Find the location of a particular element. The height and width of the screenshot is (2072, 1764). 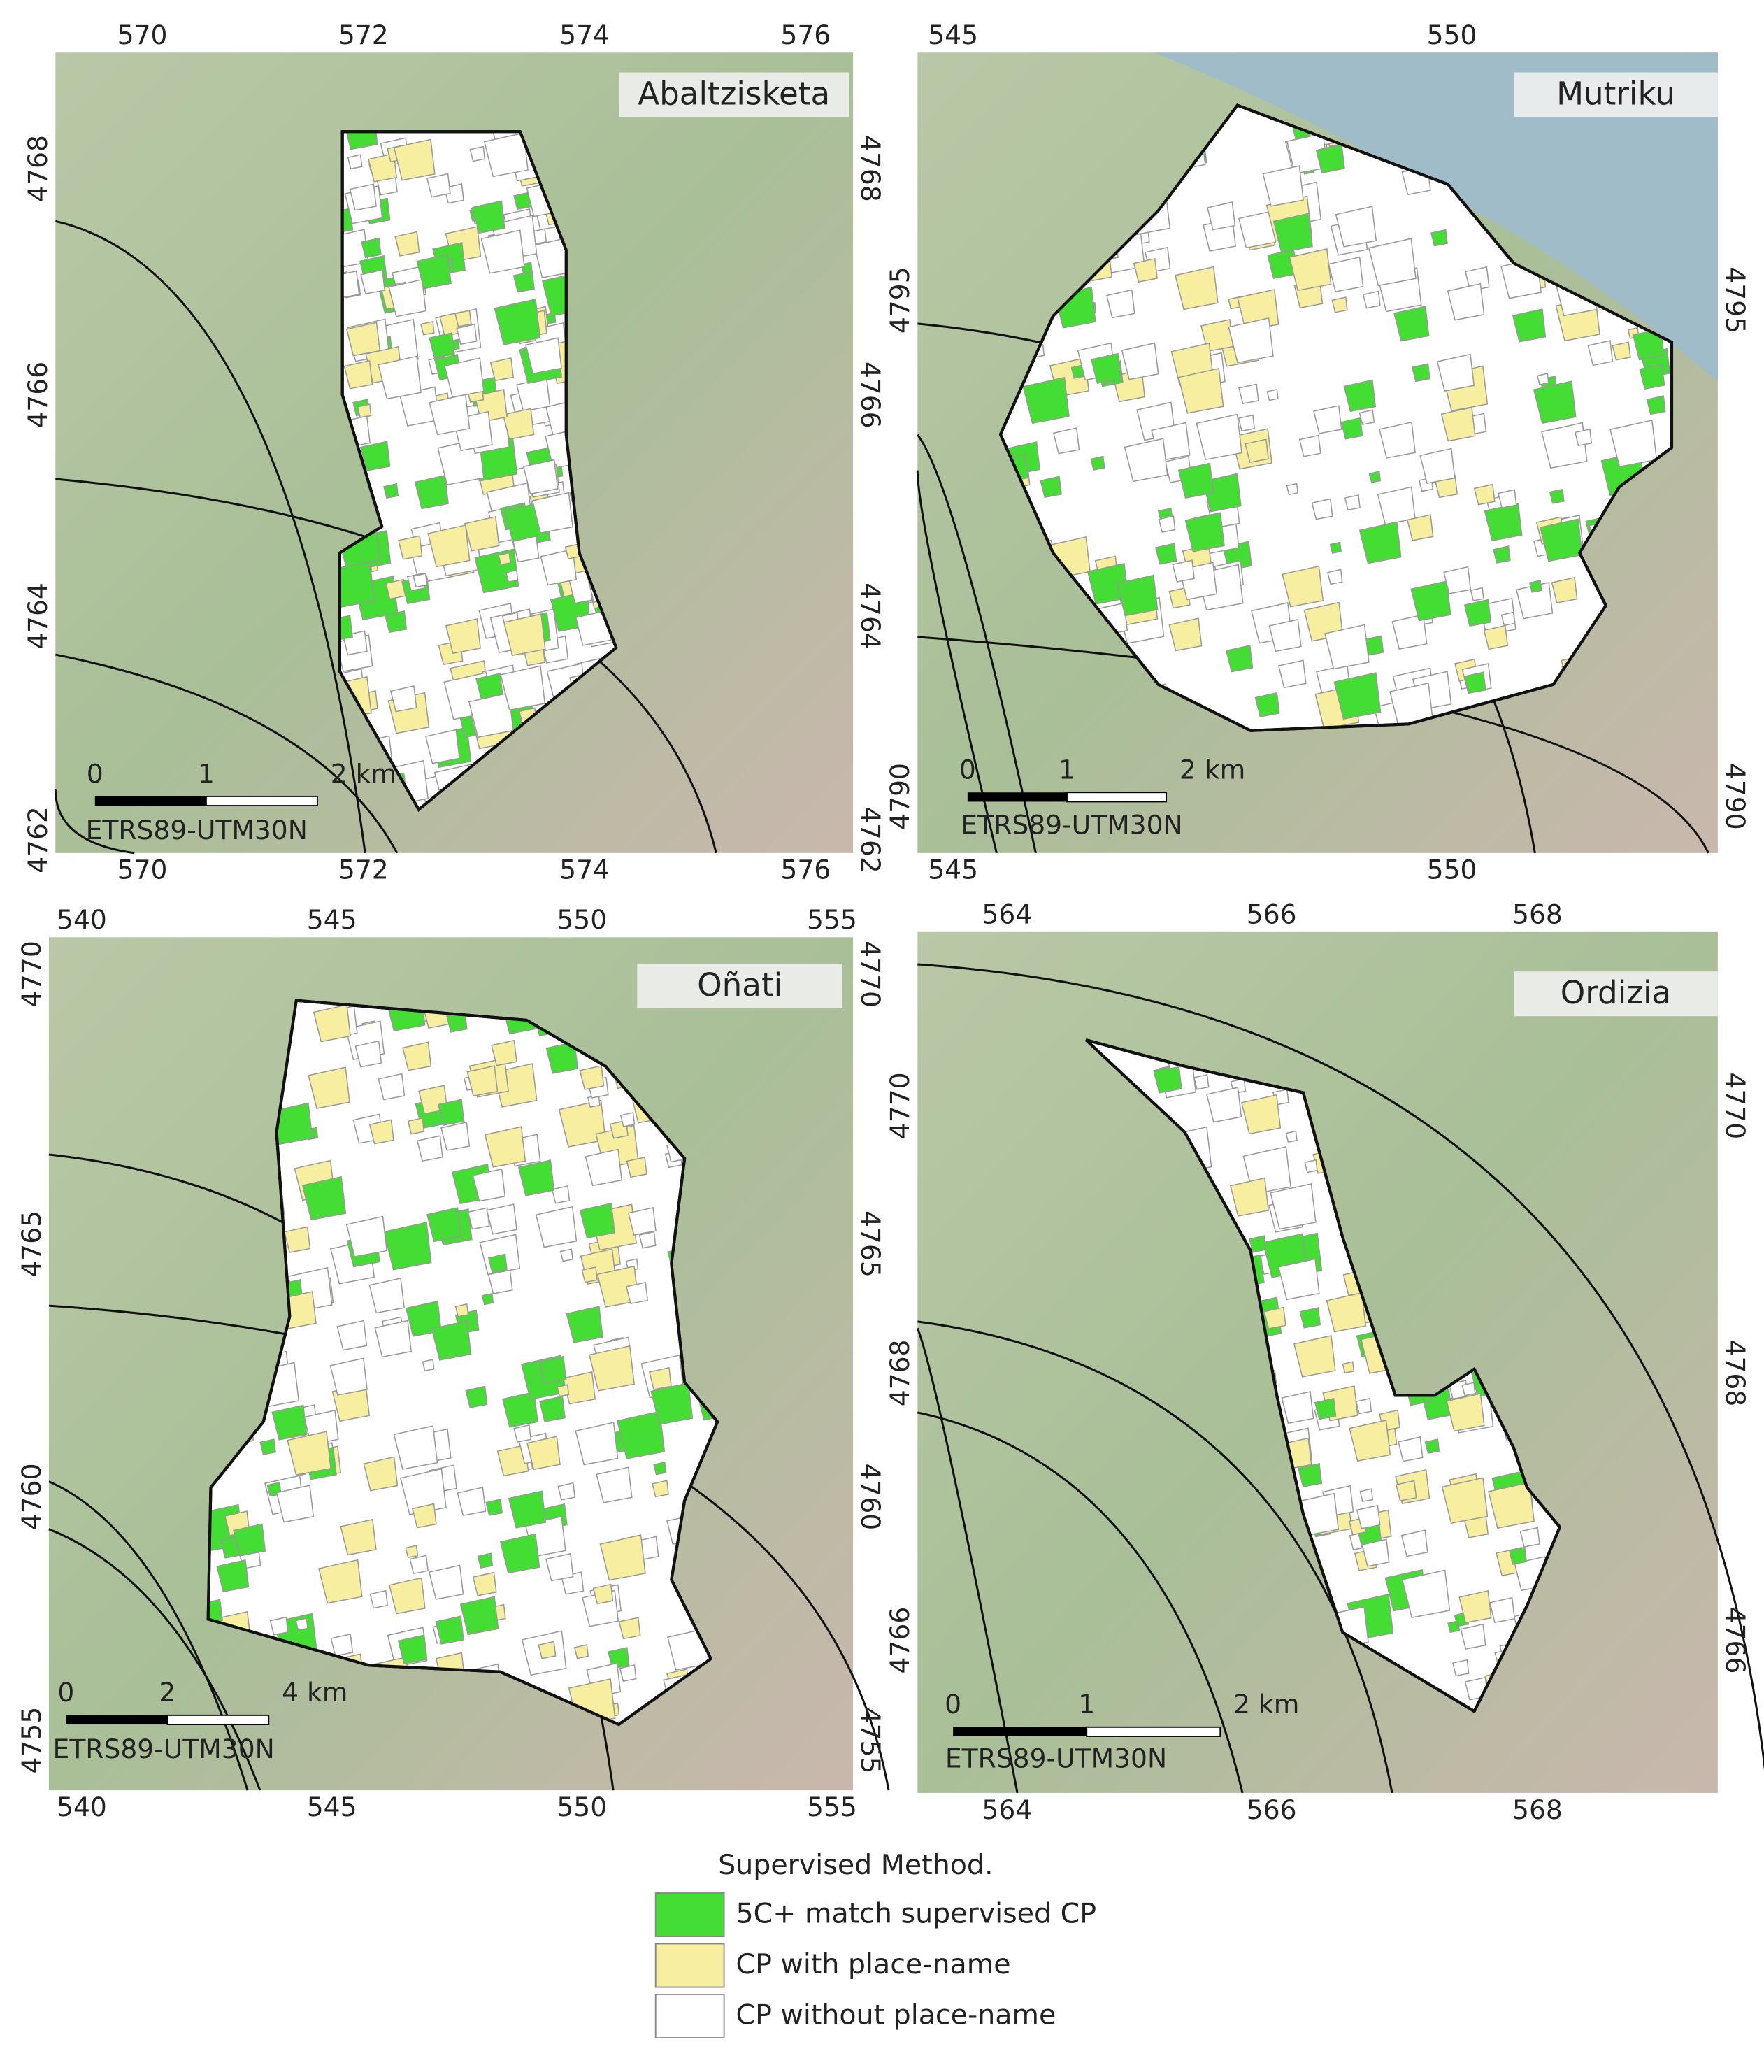

y-tick-label: 4770 is located at coordinates (32, 975).